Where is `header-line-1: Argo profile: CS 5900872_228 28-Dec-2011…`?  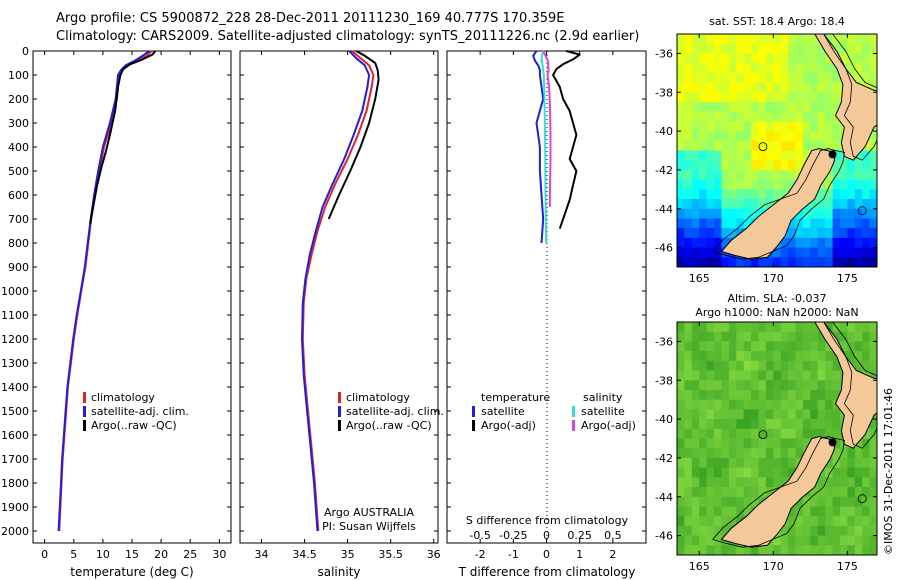
header-line-1: Argo profile: CS 5900872_228 28-Dec-2011… is located at coordinates (310, 18).